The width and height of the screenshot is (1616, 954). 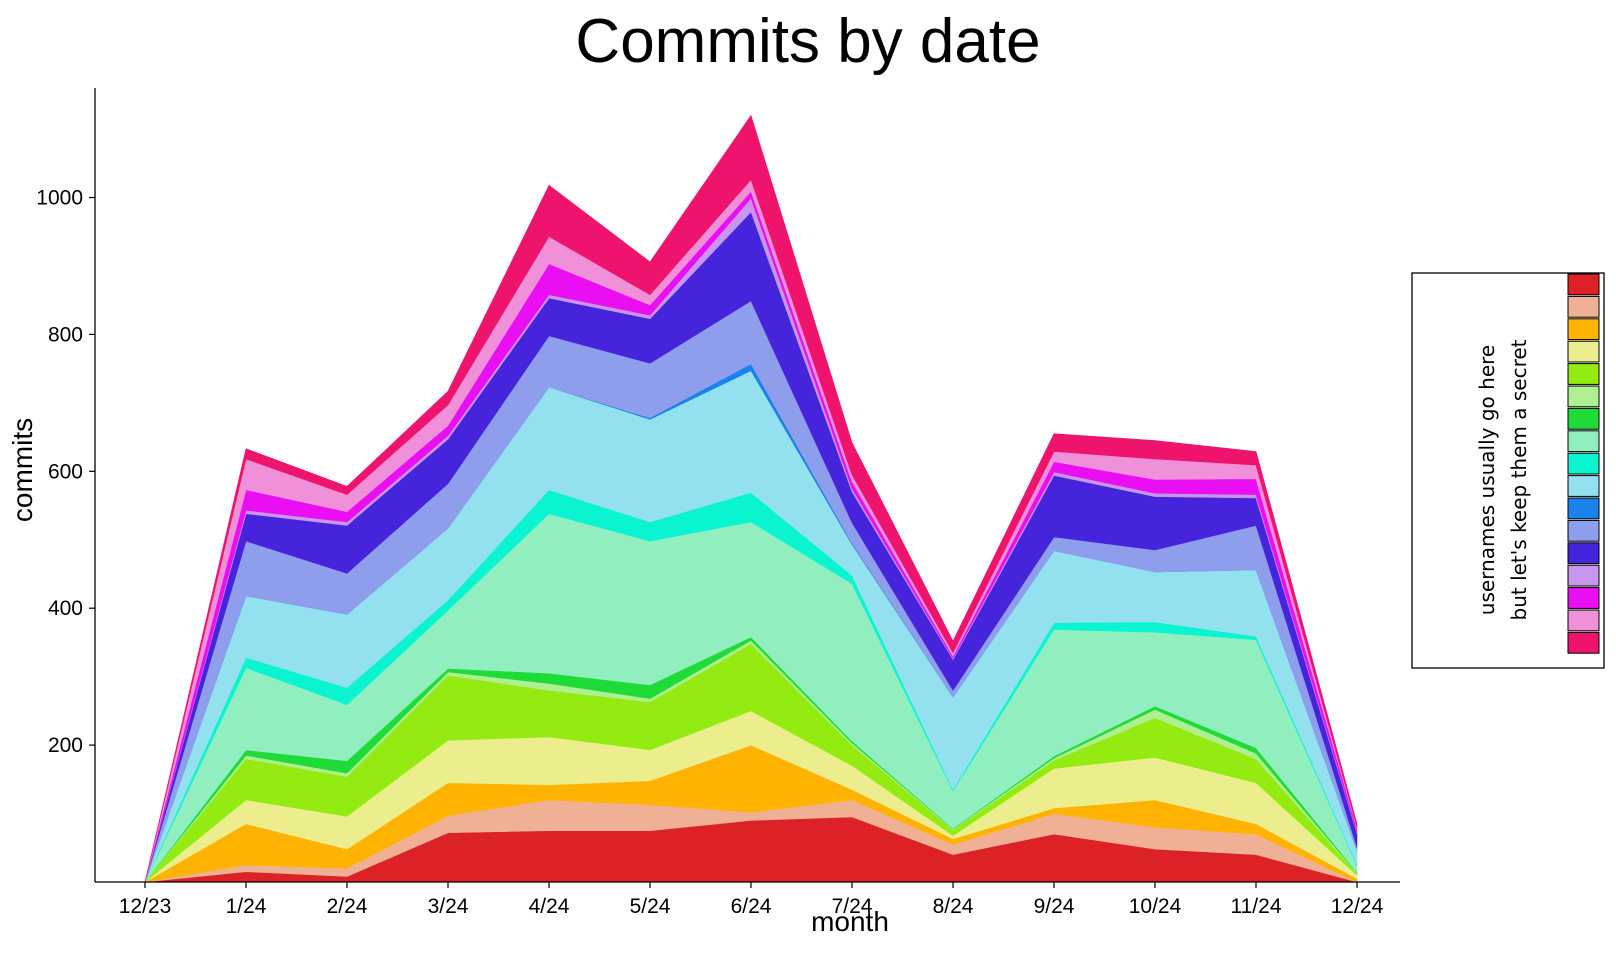 I want to click on y-tick-label: 200, so click(x=65, y=745).